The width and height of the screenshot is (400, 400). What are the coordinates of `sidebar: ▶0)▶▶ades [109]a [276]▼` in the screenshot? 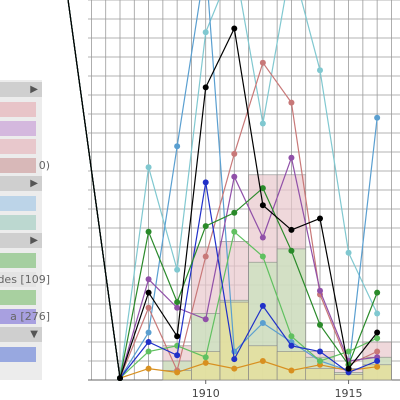 It's located at (25, 230).